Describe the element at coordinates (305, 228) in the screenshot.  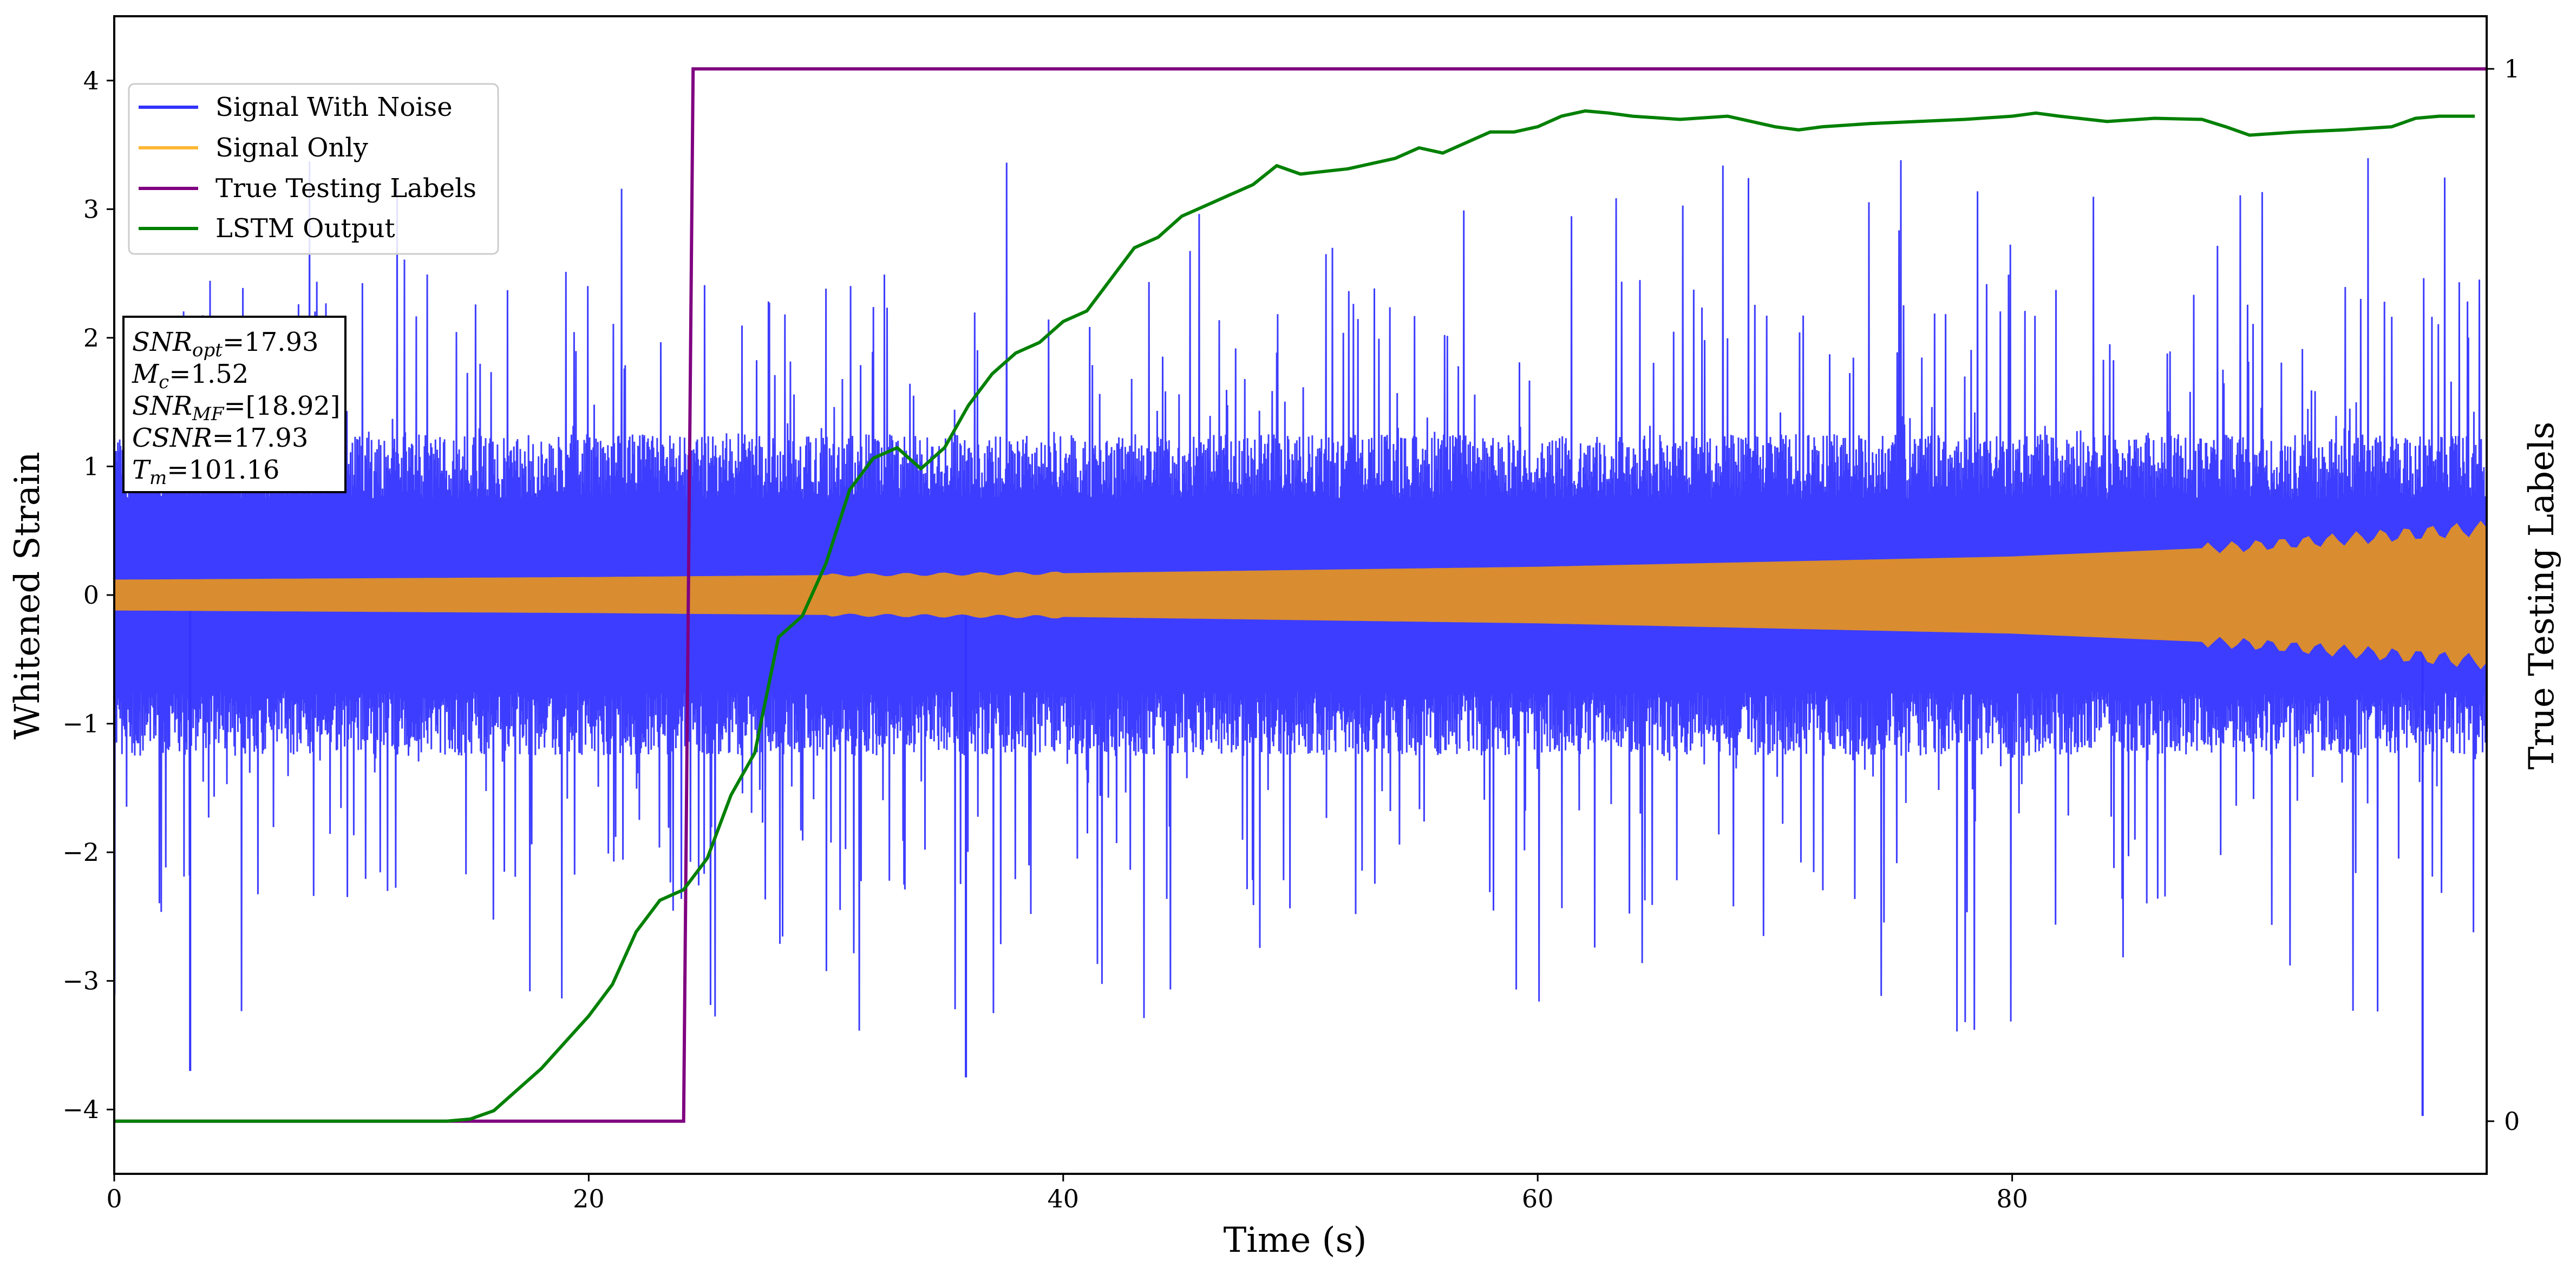
I see `legend-label: LSTM Output` at that location.